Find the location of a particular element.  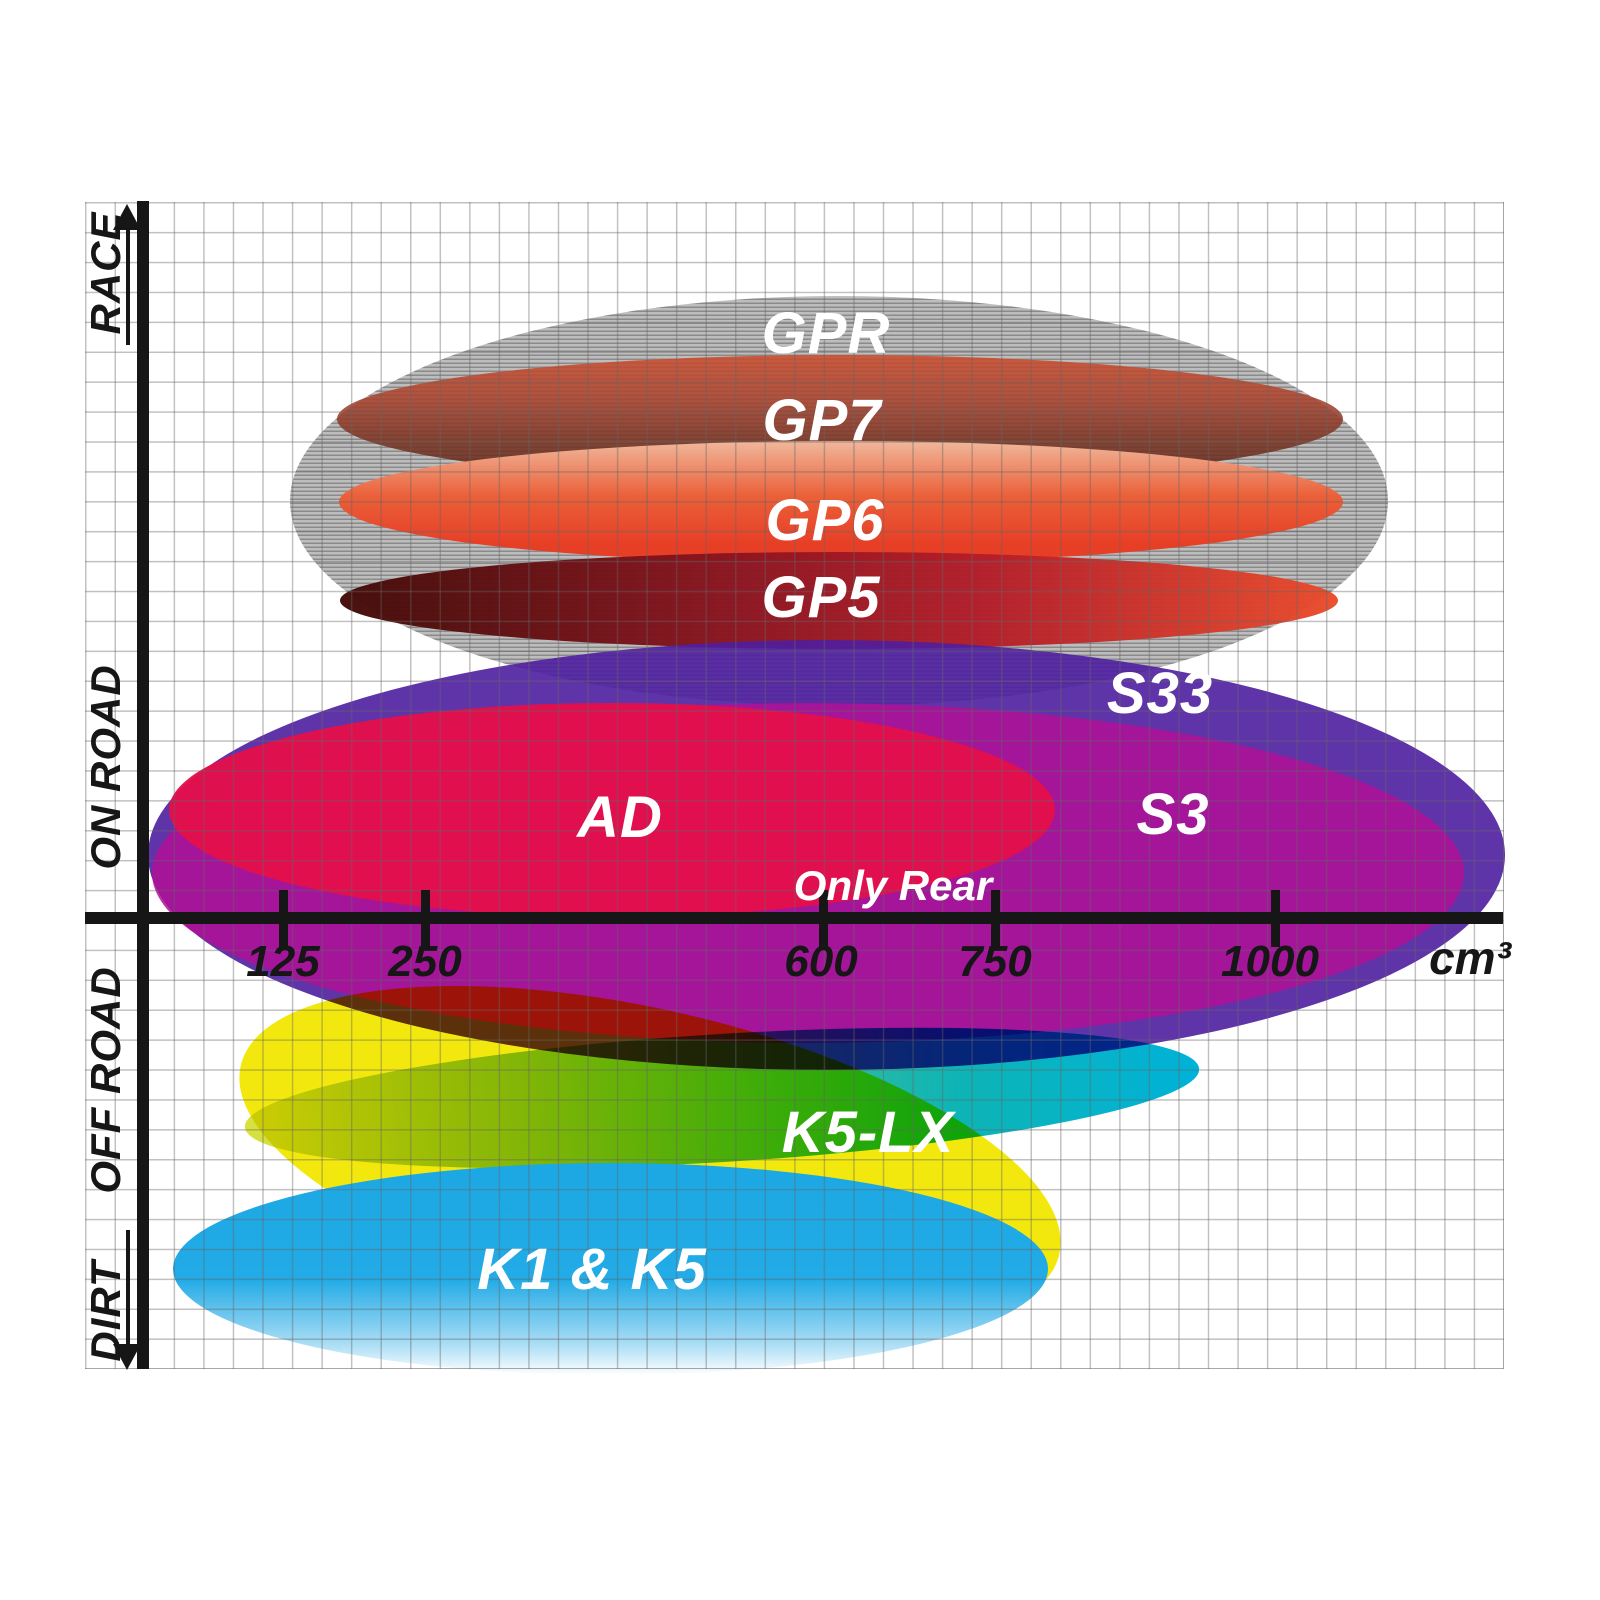

region-gp5-ellipse is located at coordinates (839, 600).